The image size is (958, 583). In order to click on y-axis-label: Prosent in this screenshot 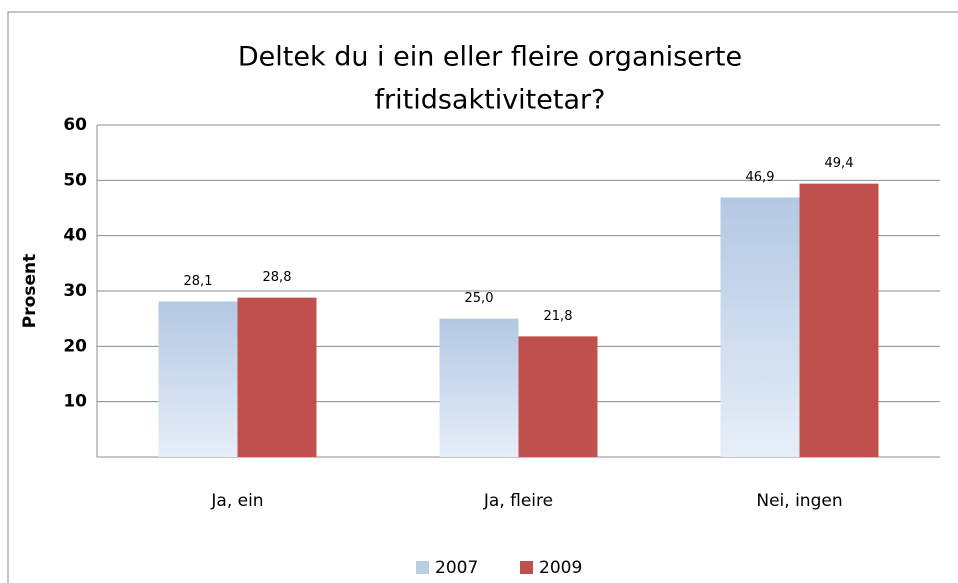, I will do `click(30, 291)`.